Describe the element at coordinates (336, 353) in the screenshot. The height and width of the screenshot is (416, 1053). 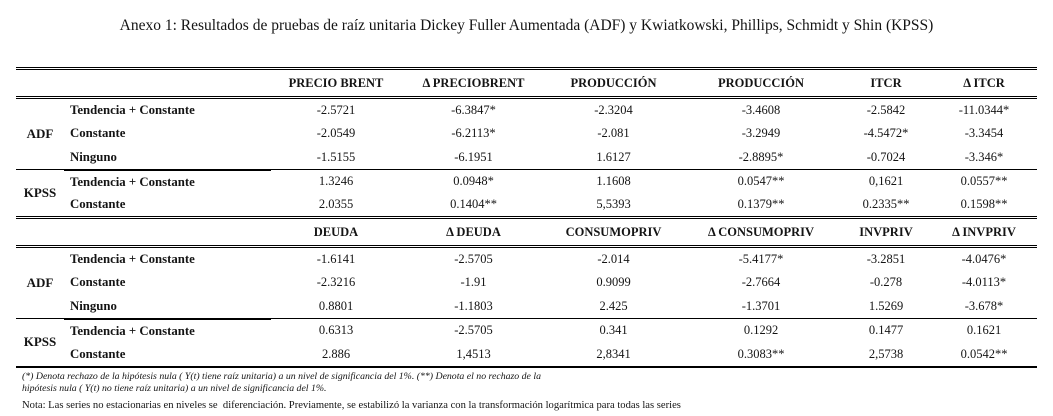
I see `value-cell: 2.886` at that location.